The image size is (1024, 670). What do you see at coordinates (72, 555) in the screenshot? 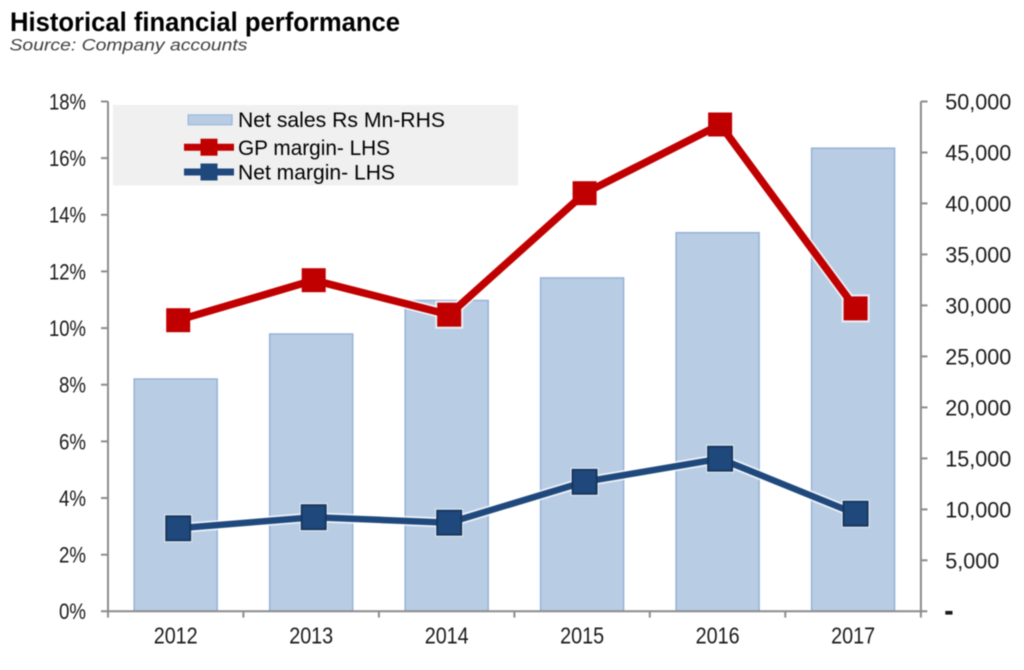
I see `svg-text: 2%` at bounding box center [72, 555].